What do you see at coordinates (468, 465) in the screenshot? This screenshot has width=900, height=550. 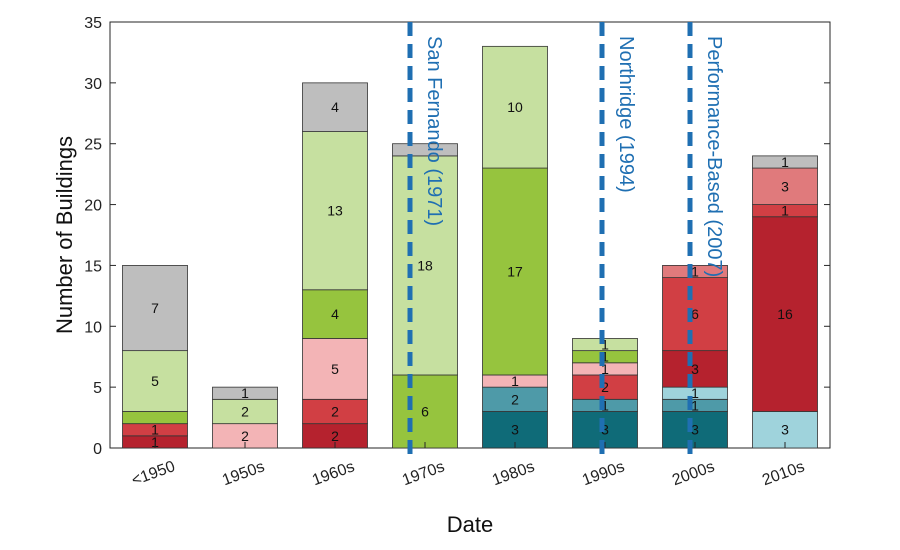 I see `x-axis: <1950 1950s 1960s 1970s 1980s 1990s 2000s 2010s` at bounding box center [468, 465].